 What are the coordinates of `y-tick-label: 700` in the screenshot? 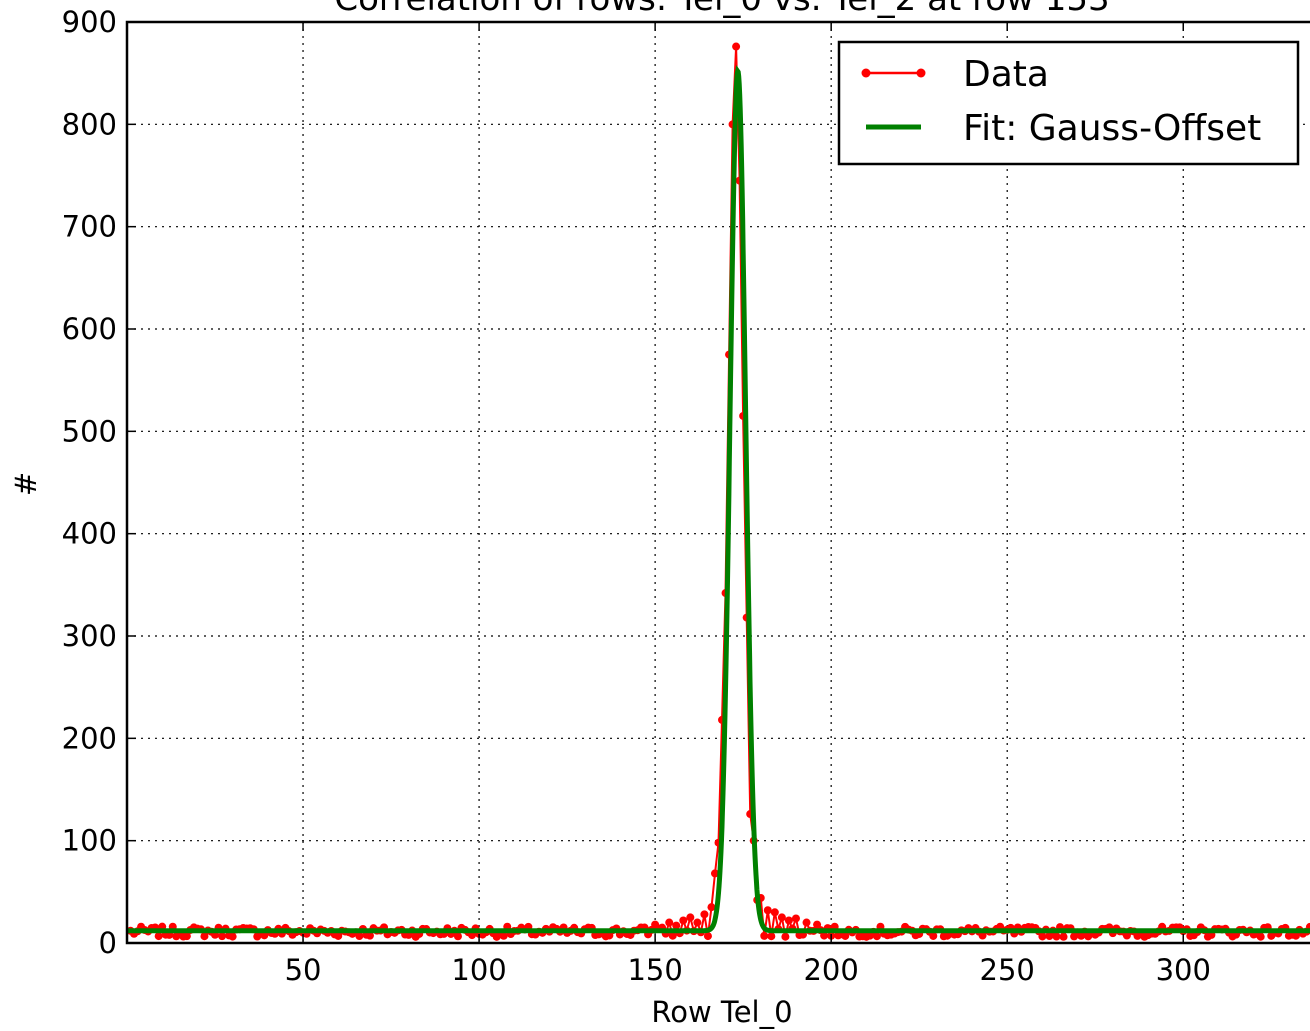 It's located at (89, 227).